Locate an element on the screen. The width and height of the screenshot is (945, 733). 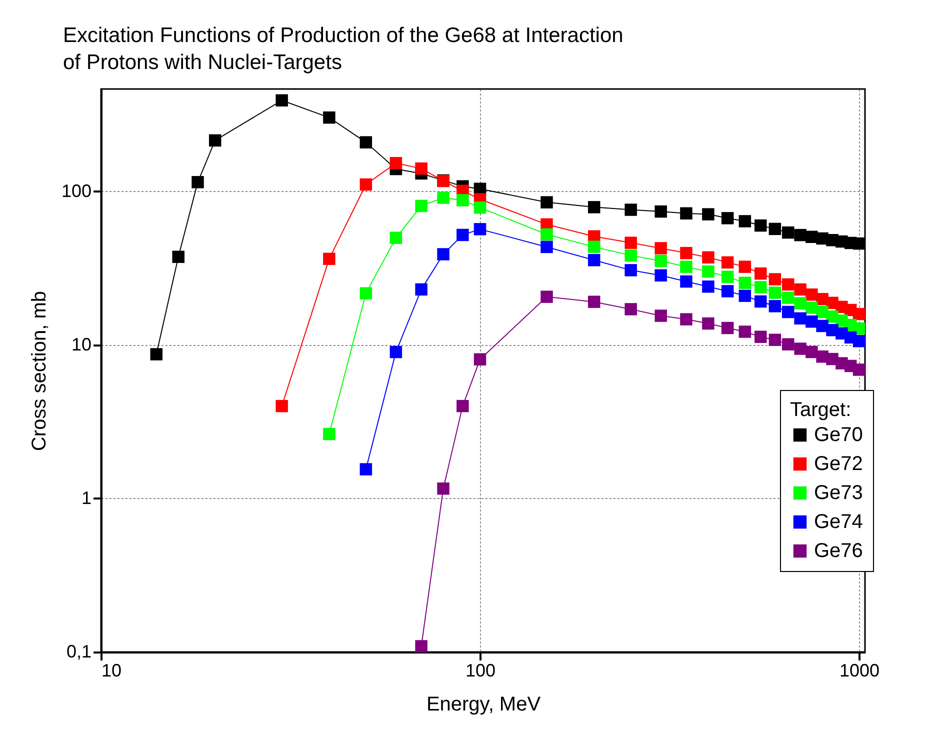
legend-label: Ge70 is located at coordinates (838, 435).